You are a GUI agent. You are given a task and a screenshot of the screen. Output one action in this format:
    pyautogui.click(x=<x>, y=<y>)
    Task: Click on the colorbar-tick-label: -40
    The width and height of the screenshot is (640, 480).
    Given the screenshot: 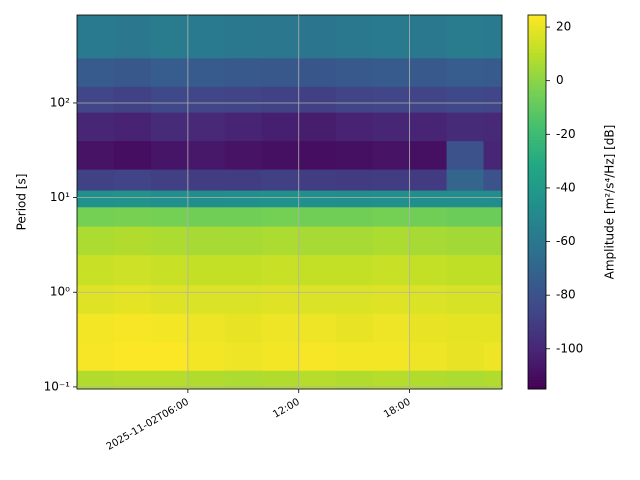 What is the action you would take?
    pyautogui.click(x=566, y=187)
    